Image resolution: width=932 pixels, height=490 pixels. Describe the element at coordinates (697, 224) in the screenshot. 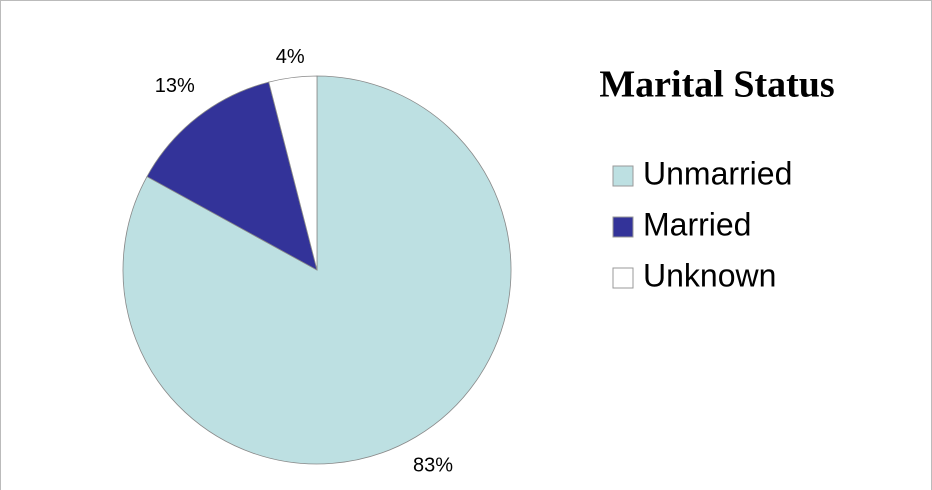

I see `legend-label: Married` at that location.